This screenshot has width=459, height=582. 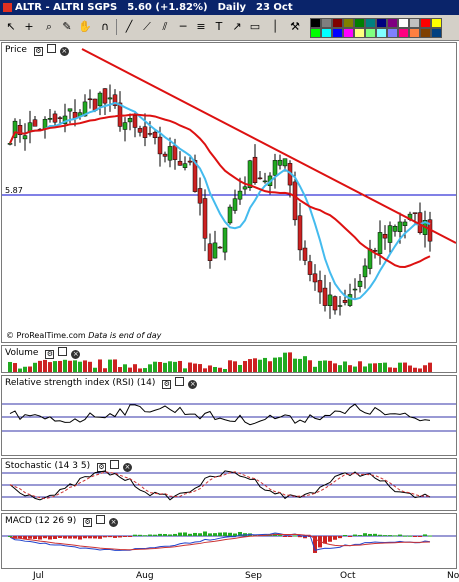 What do you see at coordinates (220, 414) in the screenshot?
I see `rsi-line` at bounding box center [220, 414].